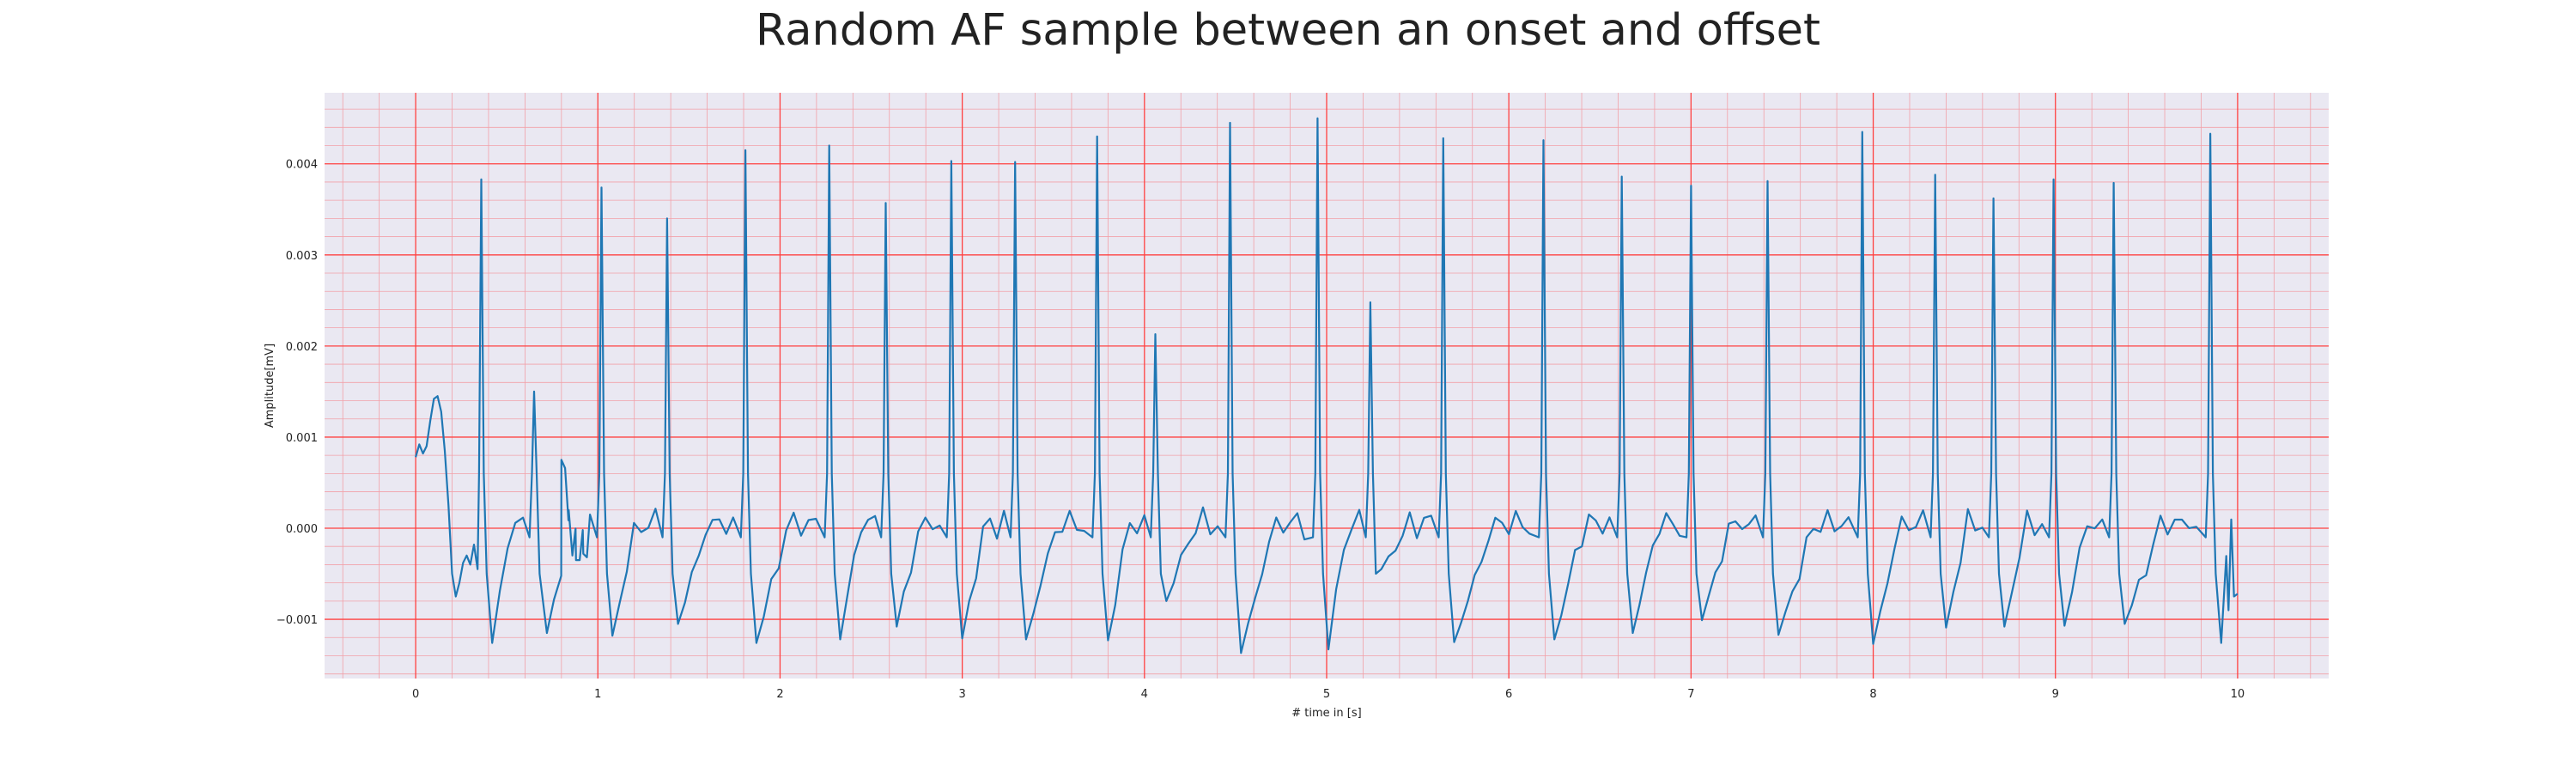  I want to click on x-tick-label: 10, so click(2238, 694).